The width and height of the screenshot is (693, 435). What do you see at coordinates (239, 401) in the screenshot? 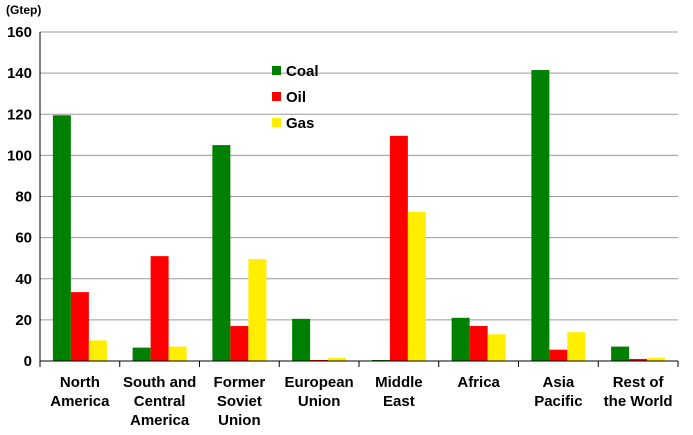
I see `x-category-label: Soviet` at bounding box center [239, 401].